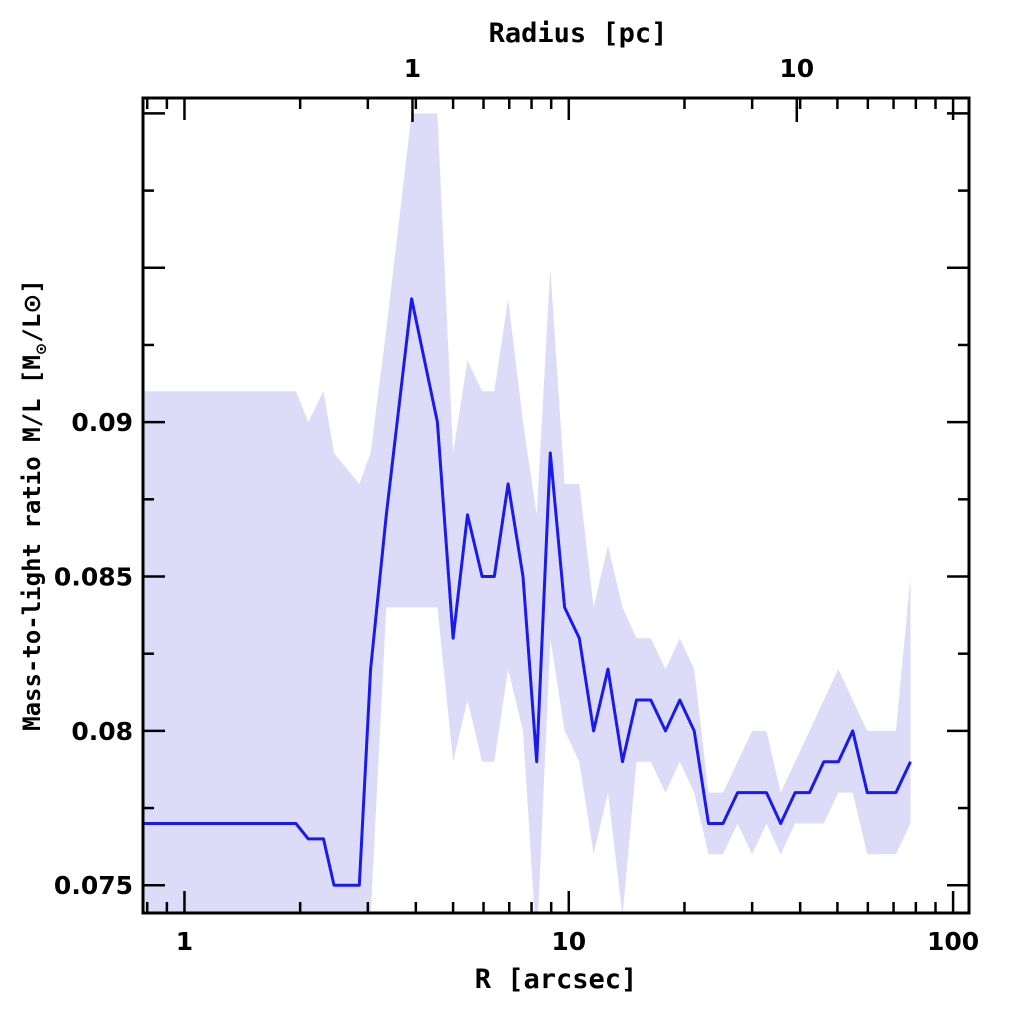 This screenshot has width=1024, height=1024. Describe the element at coordinates (93, 577) in the screenshot. I see `y-tick-label: 0.085` at that location.